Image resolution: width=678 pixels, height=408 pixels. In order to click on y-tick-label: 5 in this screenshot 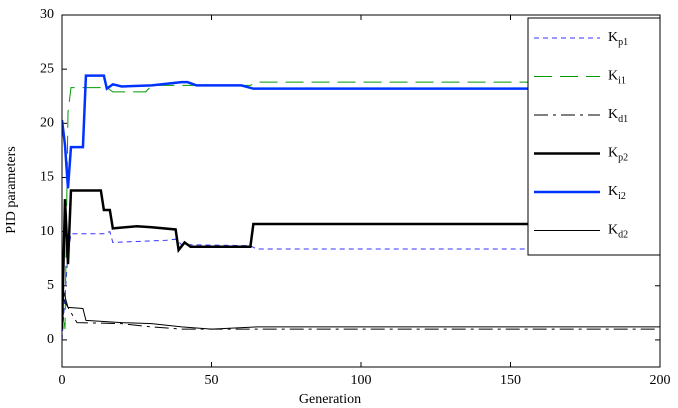, I will do `click(50, 285)`.